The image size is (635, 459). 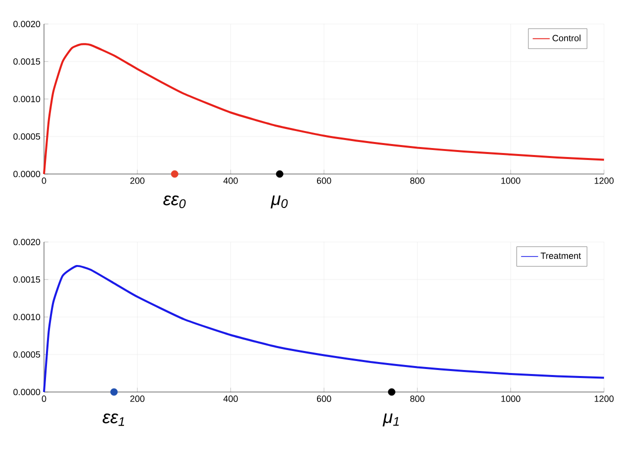 I want to click on legend-label: Treatment, so click(x=560, y=255).